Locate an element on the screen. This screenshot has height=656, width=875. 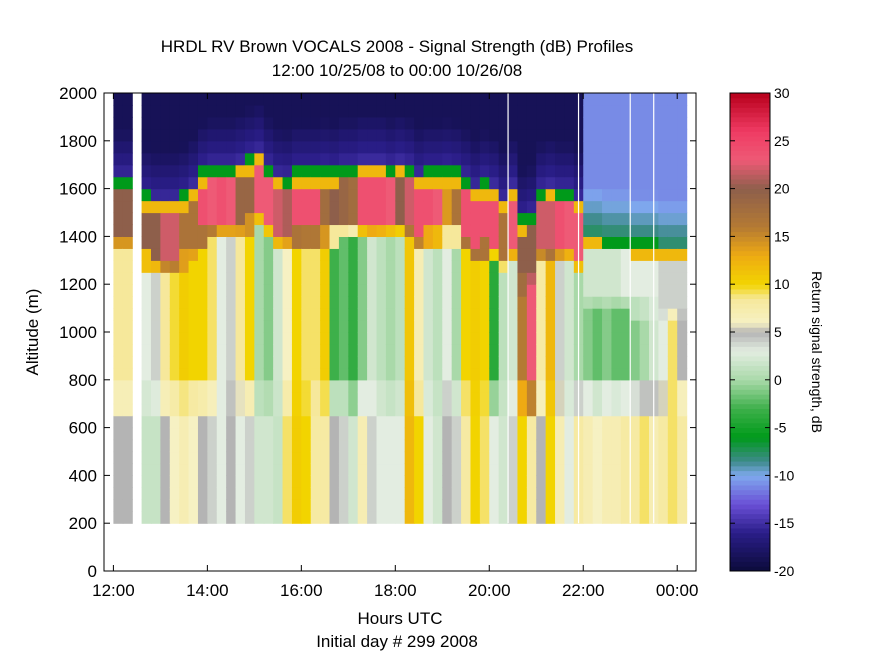
colorbar-tick-label: 15 is located at coordinates (782, 236).